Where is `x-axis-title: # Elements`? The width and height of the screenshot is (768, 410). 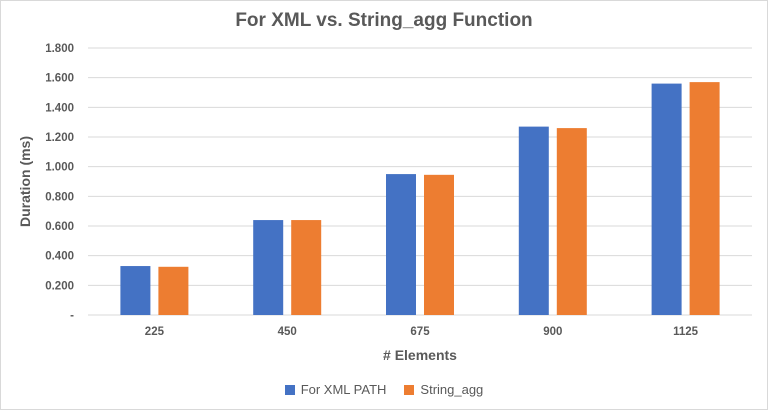
x-axis-title: # Elements is located at coordinates (420, 355).